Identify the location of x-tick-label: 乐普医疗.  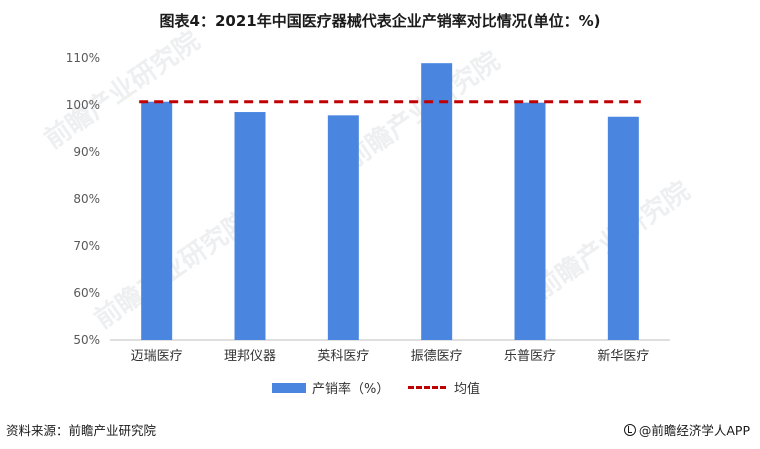
(530, 356).